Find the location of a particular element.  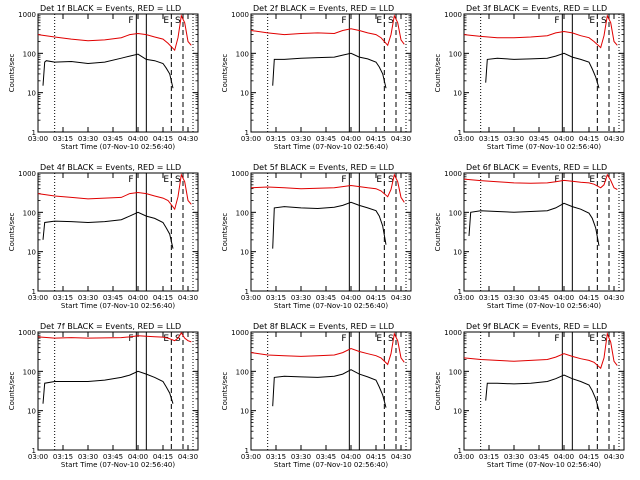

panel-title: Det 6f BLACK = Events, RED = LLD is located at coordinates (536, 167).